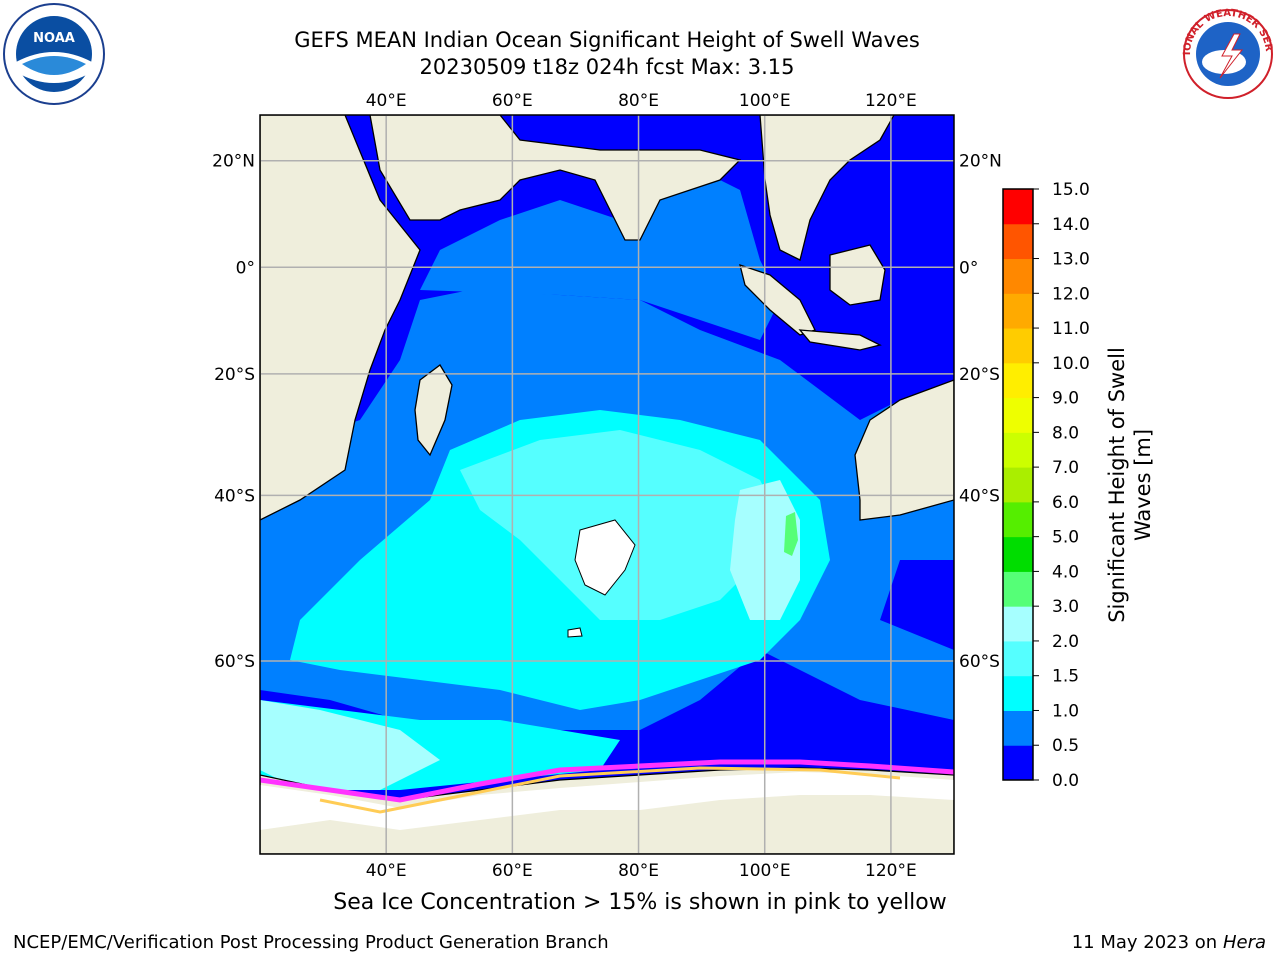 The image size is (1280, 960). What do you see at coordinates (1065, 433) in the screenshot?
I see `colorbar-tick-label: 8.0` at bounding box center [1065, 433].